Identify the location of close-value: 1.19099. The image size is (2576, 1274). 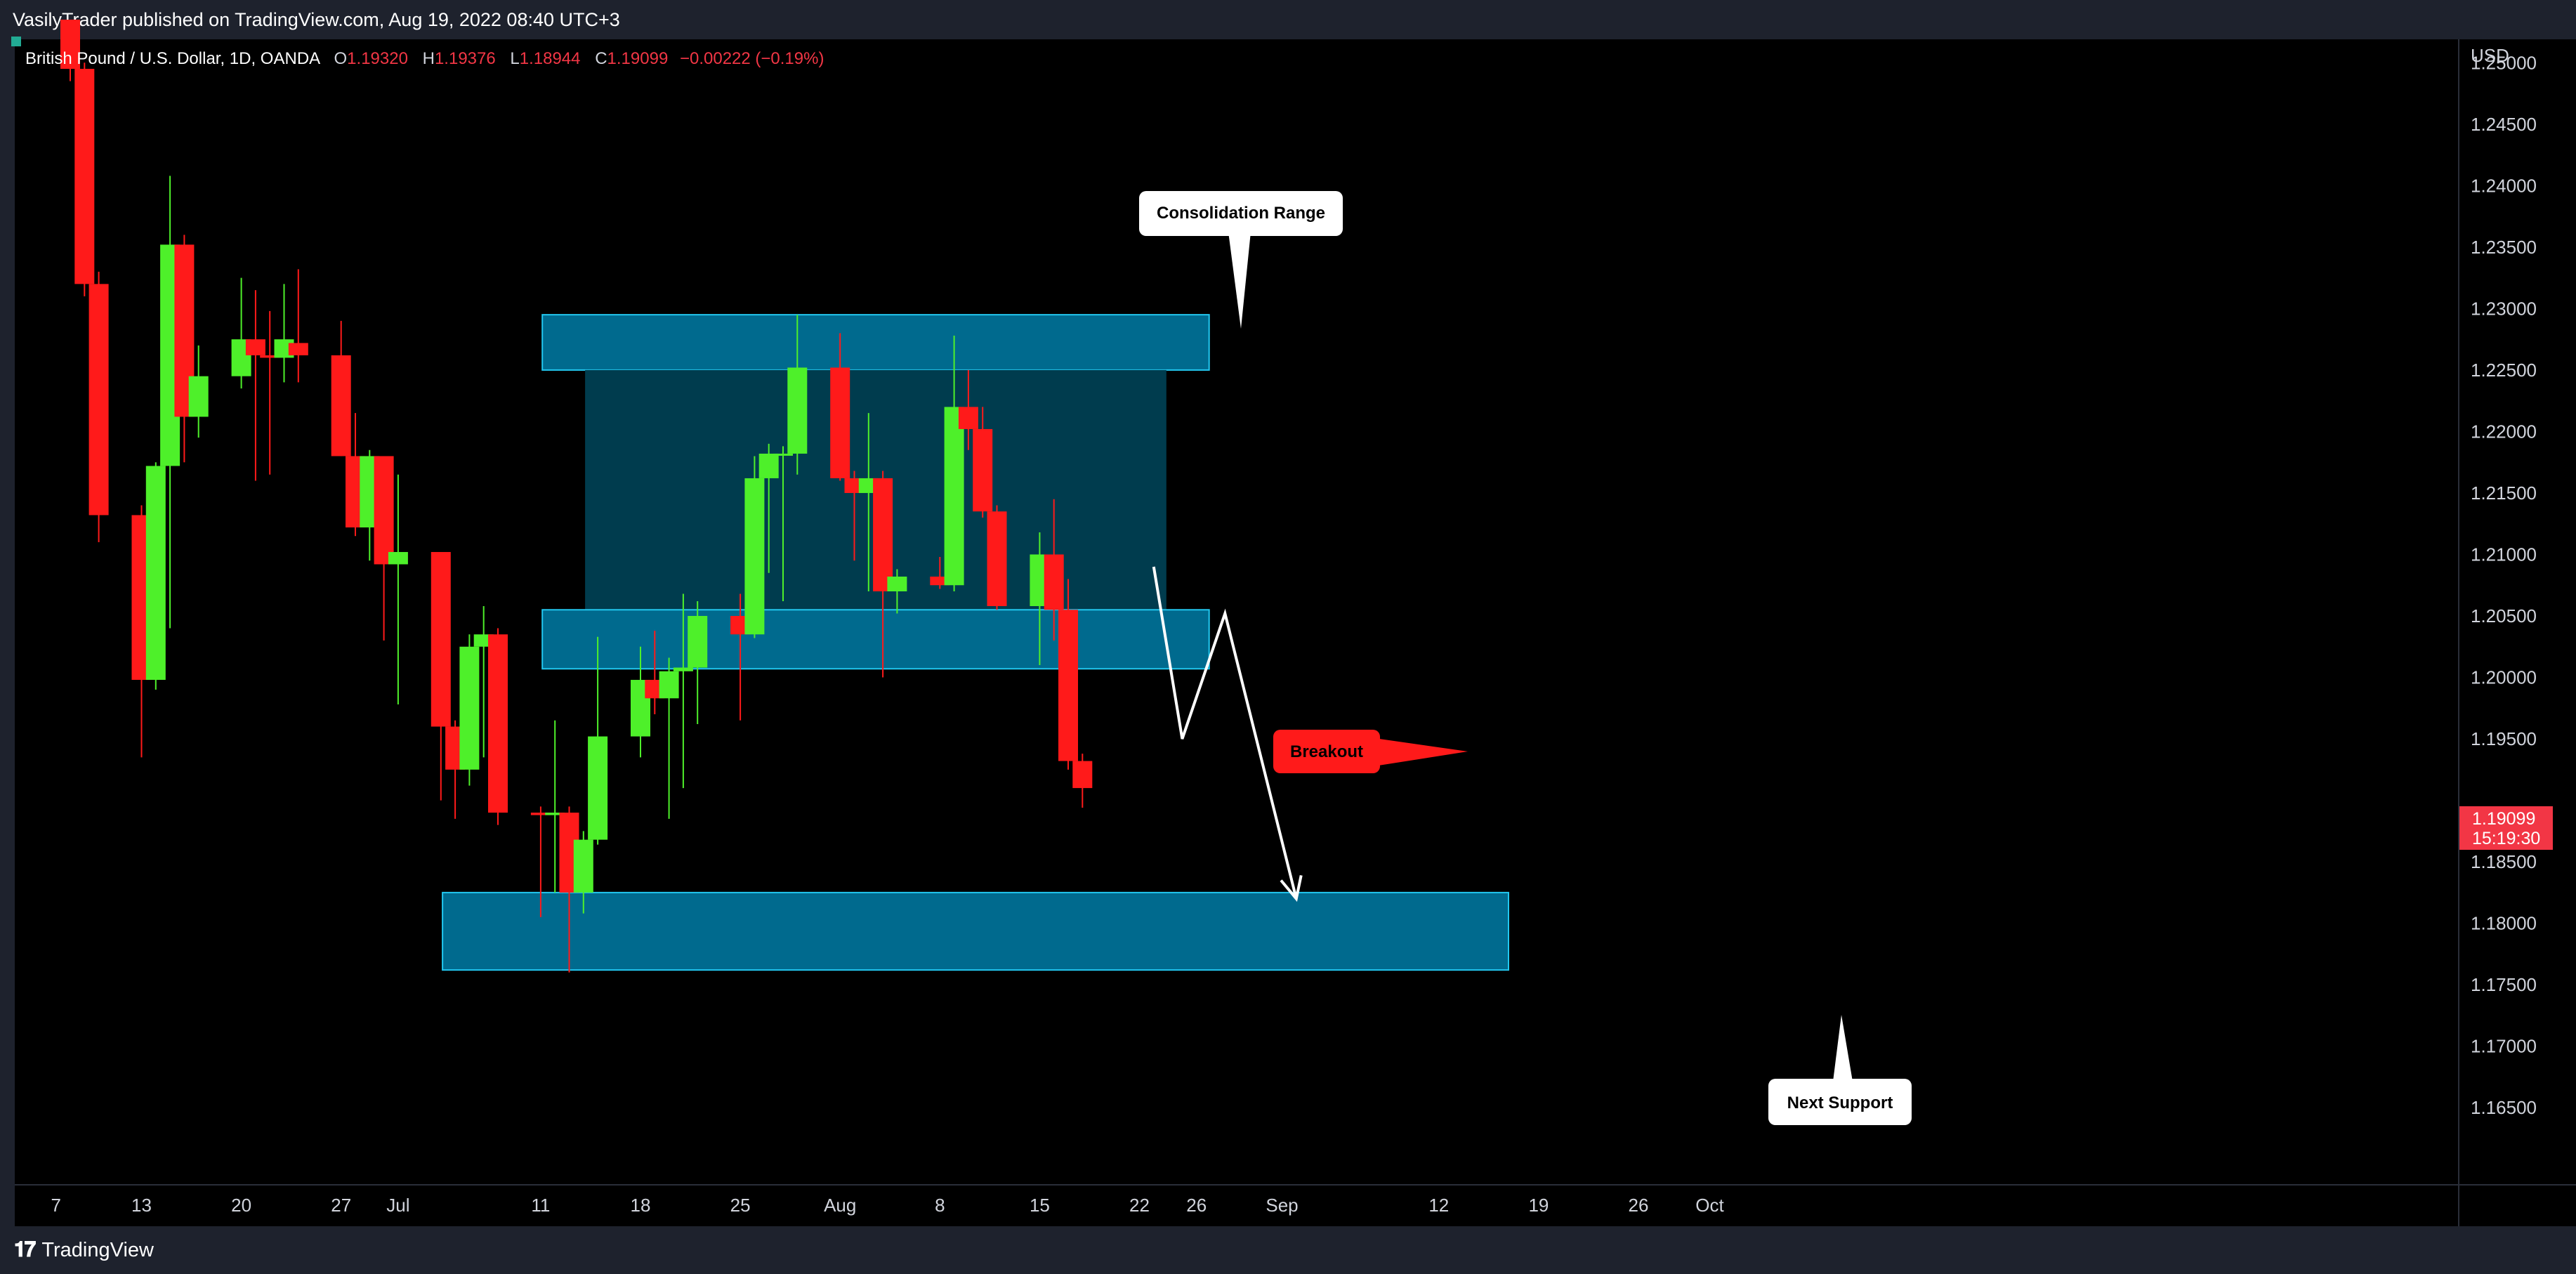
(638, 58).